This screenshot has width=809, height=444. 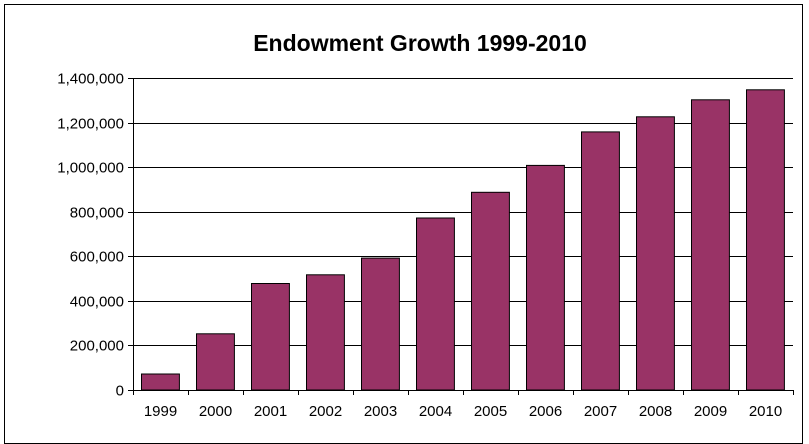 I want to click on x-tick-label: 2008, so click(x=655, y=411).